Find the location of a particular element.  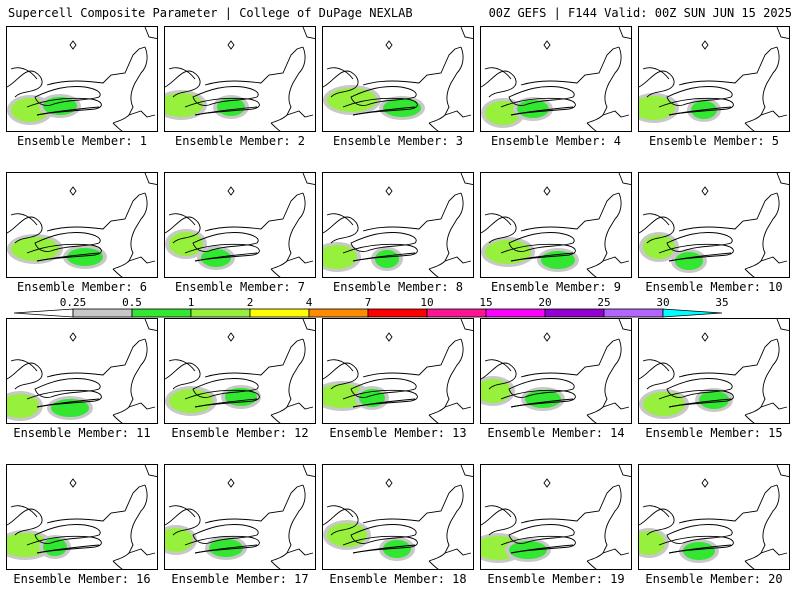

ensemble-member-label: Ensemble Member: 20 is located at coordinates (714, 579).